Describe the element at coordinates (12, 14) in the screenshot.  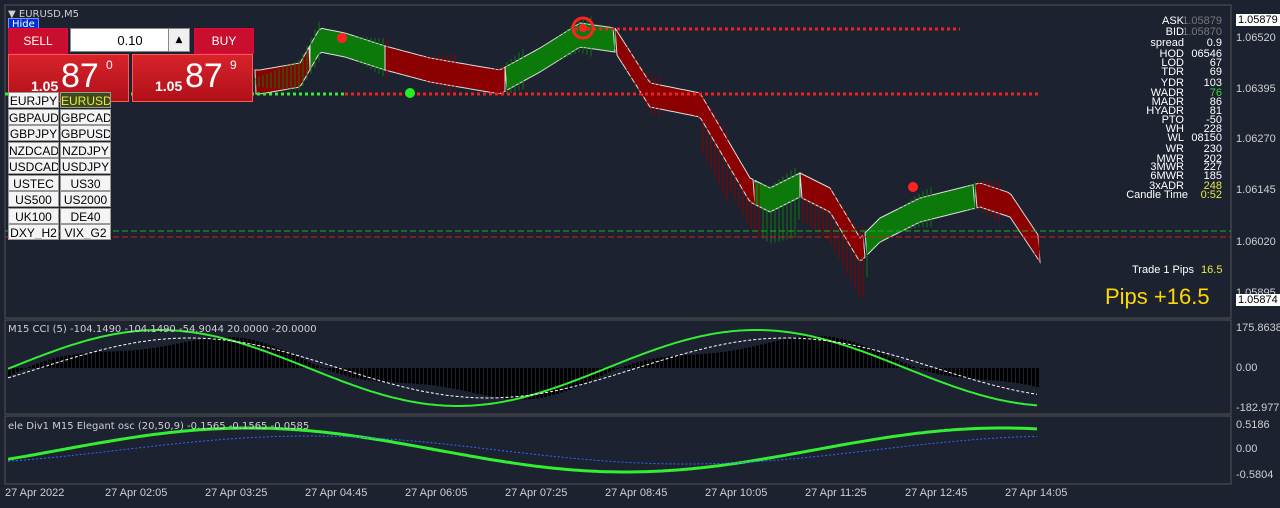
I see `chart-menu-icon: ▼` at that location.